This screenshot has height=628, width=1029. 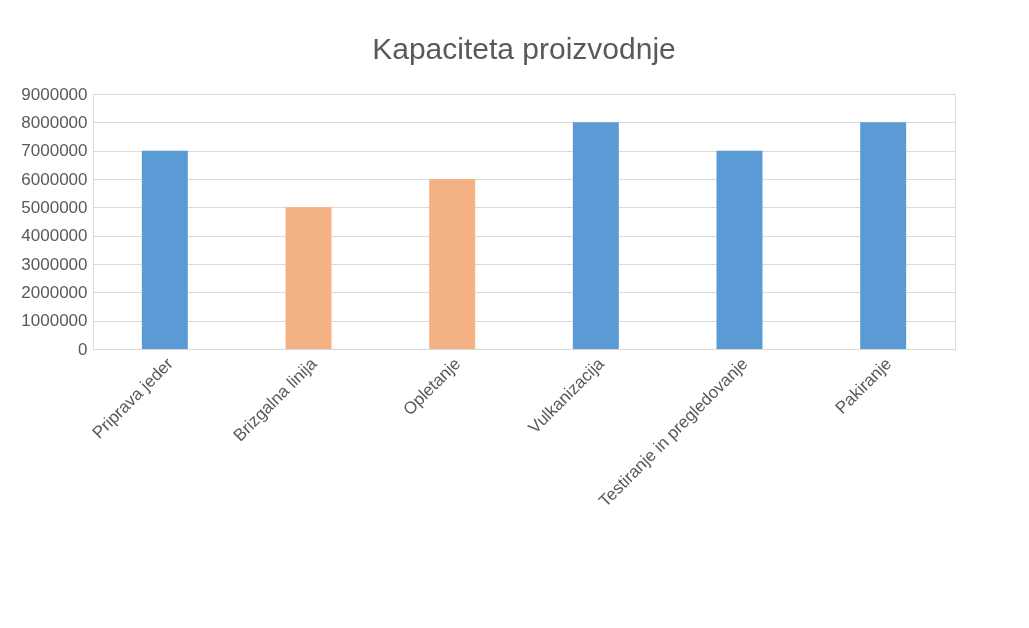 I want to click on y-tick-label: 3000000, so click(x=54, y=264).